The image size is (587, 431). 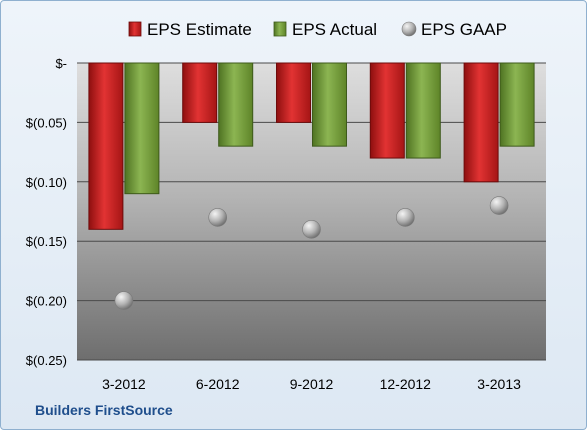 I want to click on bar-eps-estimate-9-2012, so click(x=293, y=92).